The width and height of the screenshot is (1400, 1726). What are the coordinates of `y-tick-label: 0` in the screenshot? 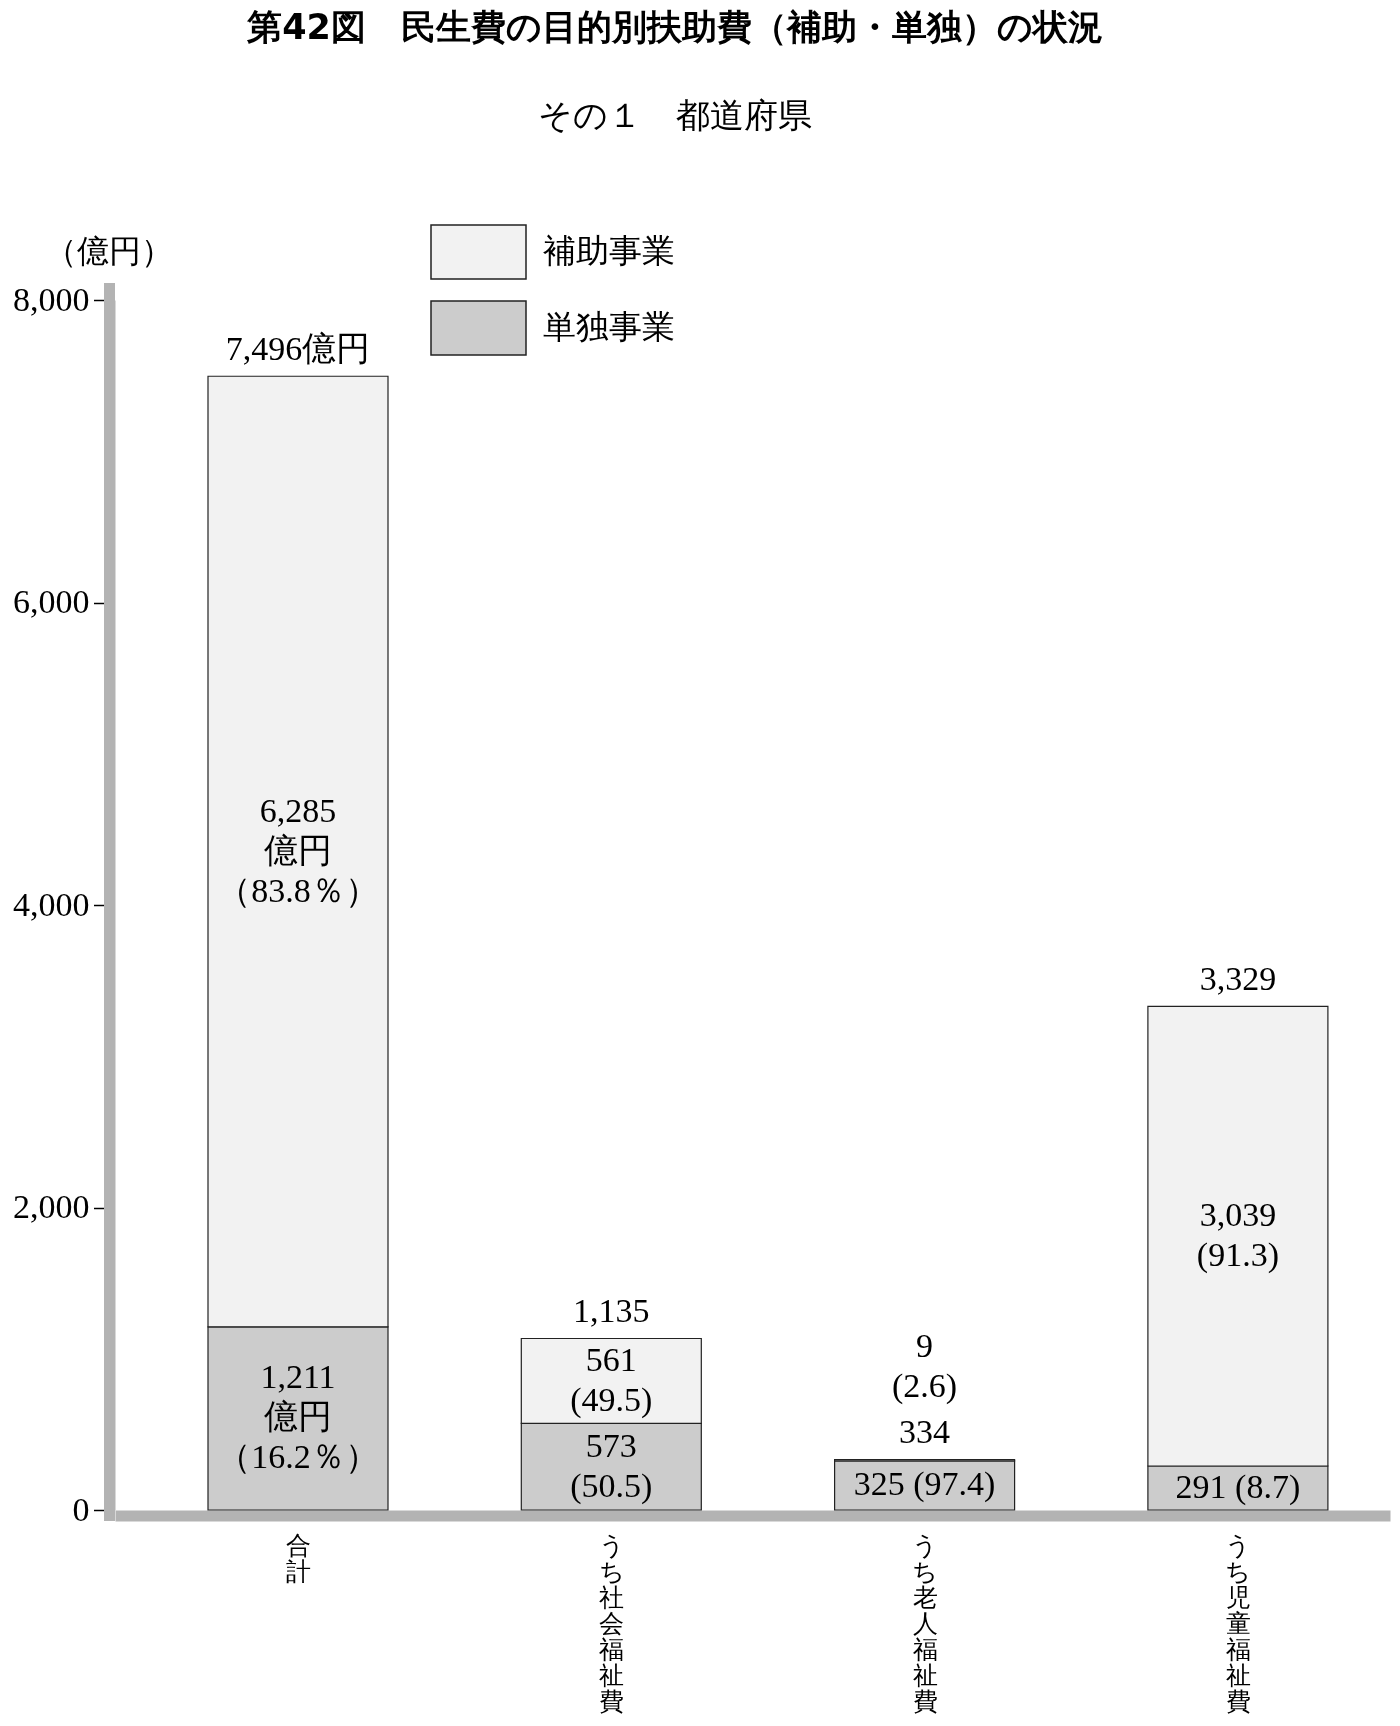 It's located at (81, 1509).